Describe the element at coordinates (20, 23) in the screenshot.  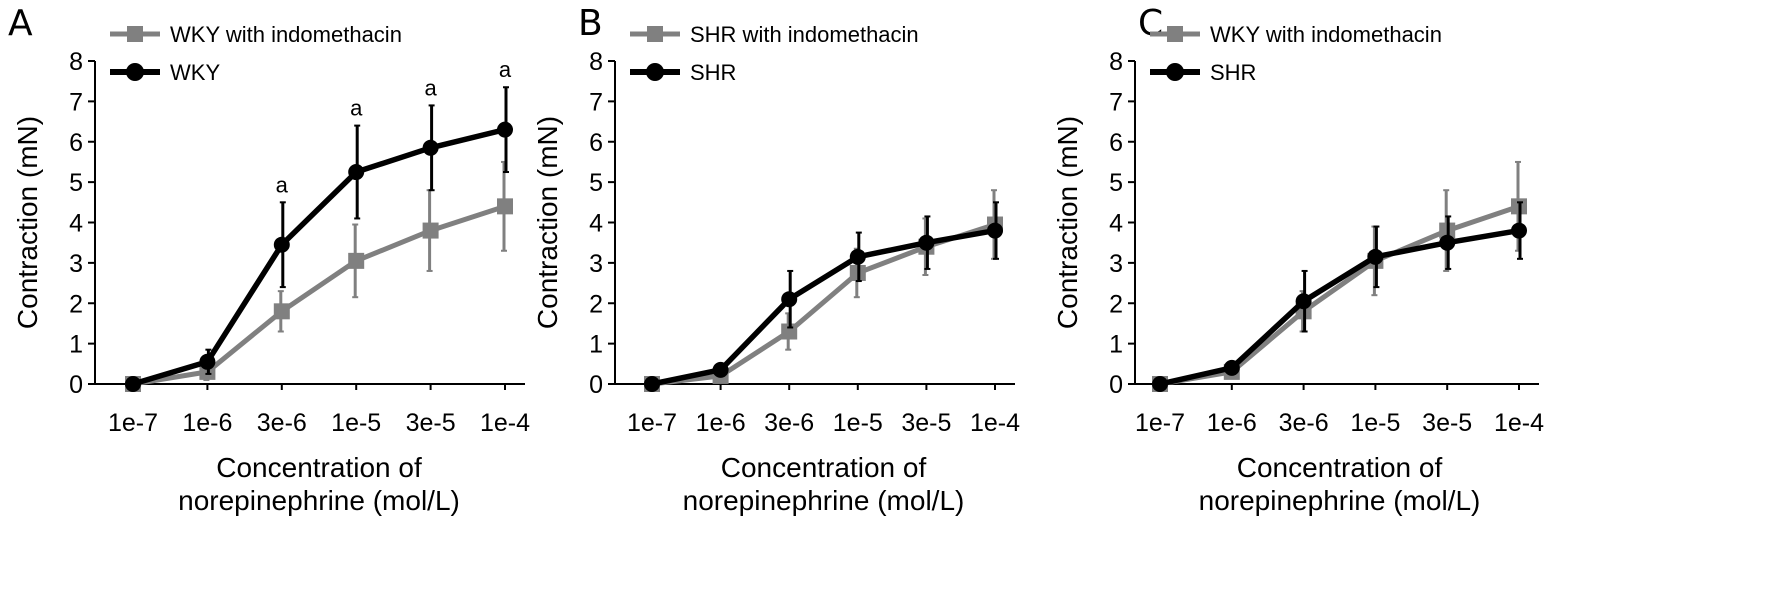
I see `panel-label: A` at that location.